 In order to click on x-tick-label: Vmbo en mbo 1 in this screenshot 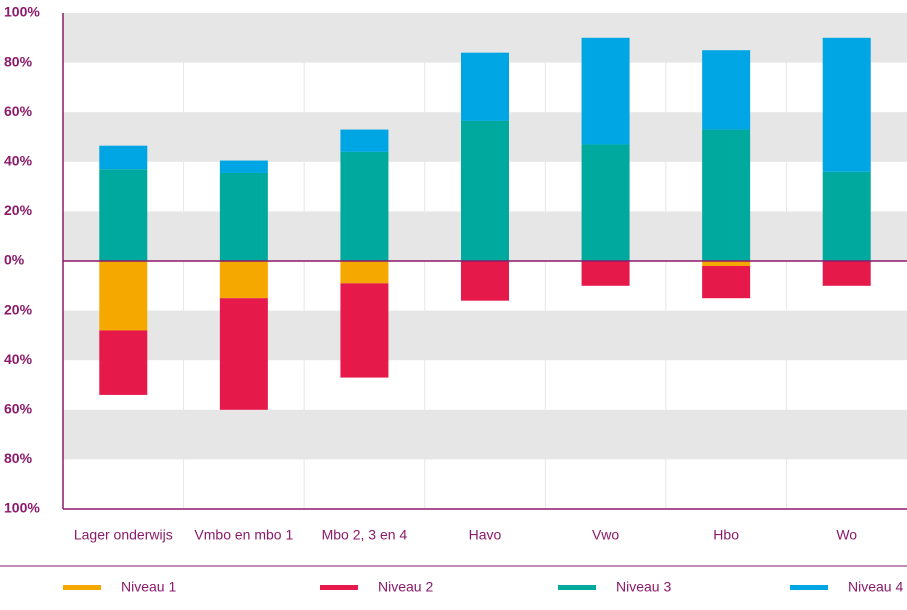, I will do `click(243, 535)`.